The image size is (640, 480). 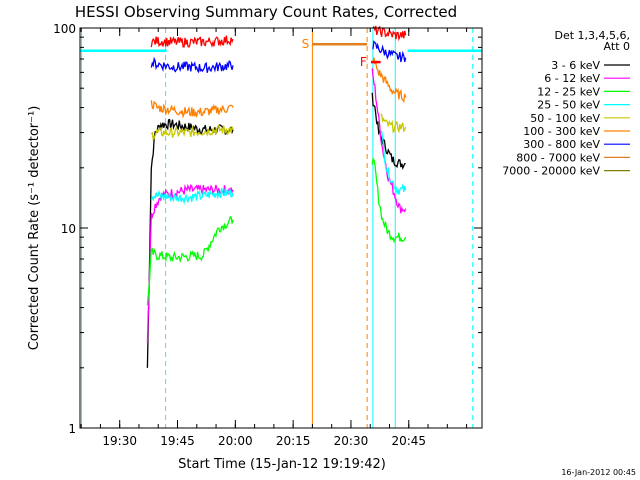 I want to click on legend-label-2: 12 - 25 keV, so click(x=568, y=91).